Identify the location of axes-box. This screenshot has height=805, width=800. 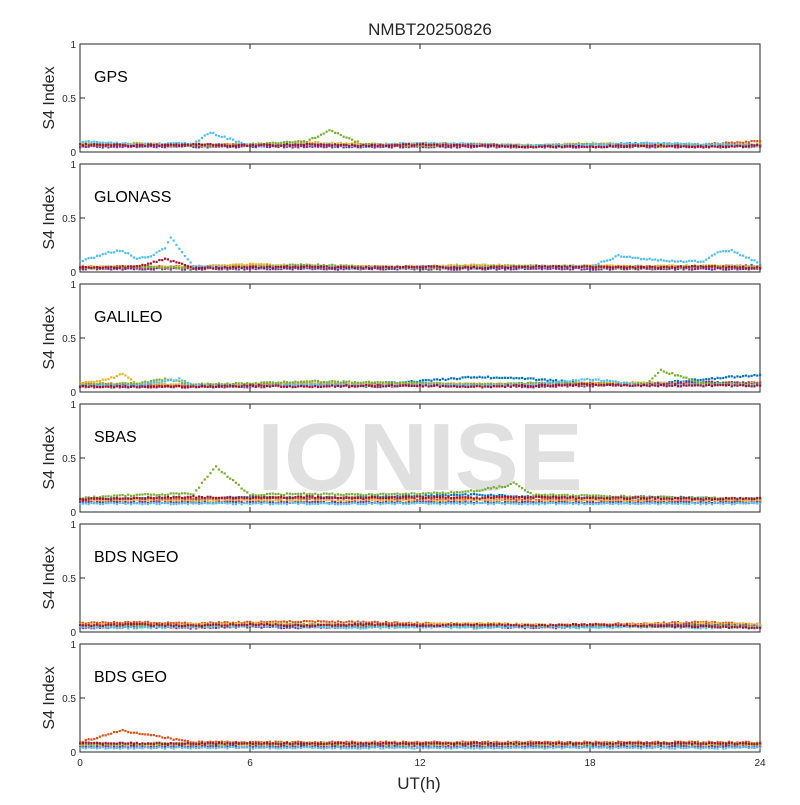
(420, 218).